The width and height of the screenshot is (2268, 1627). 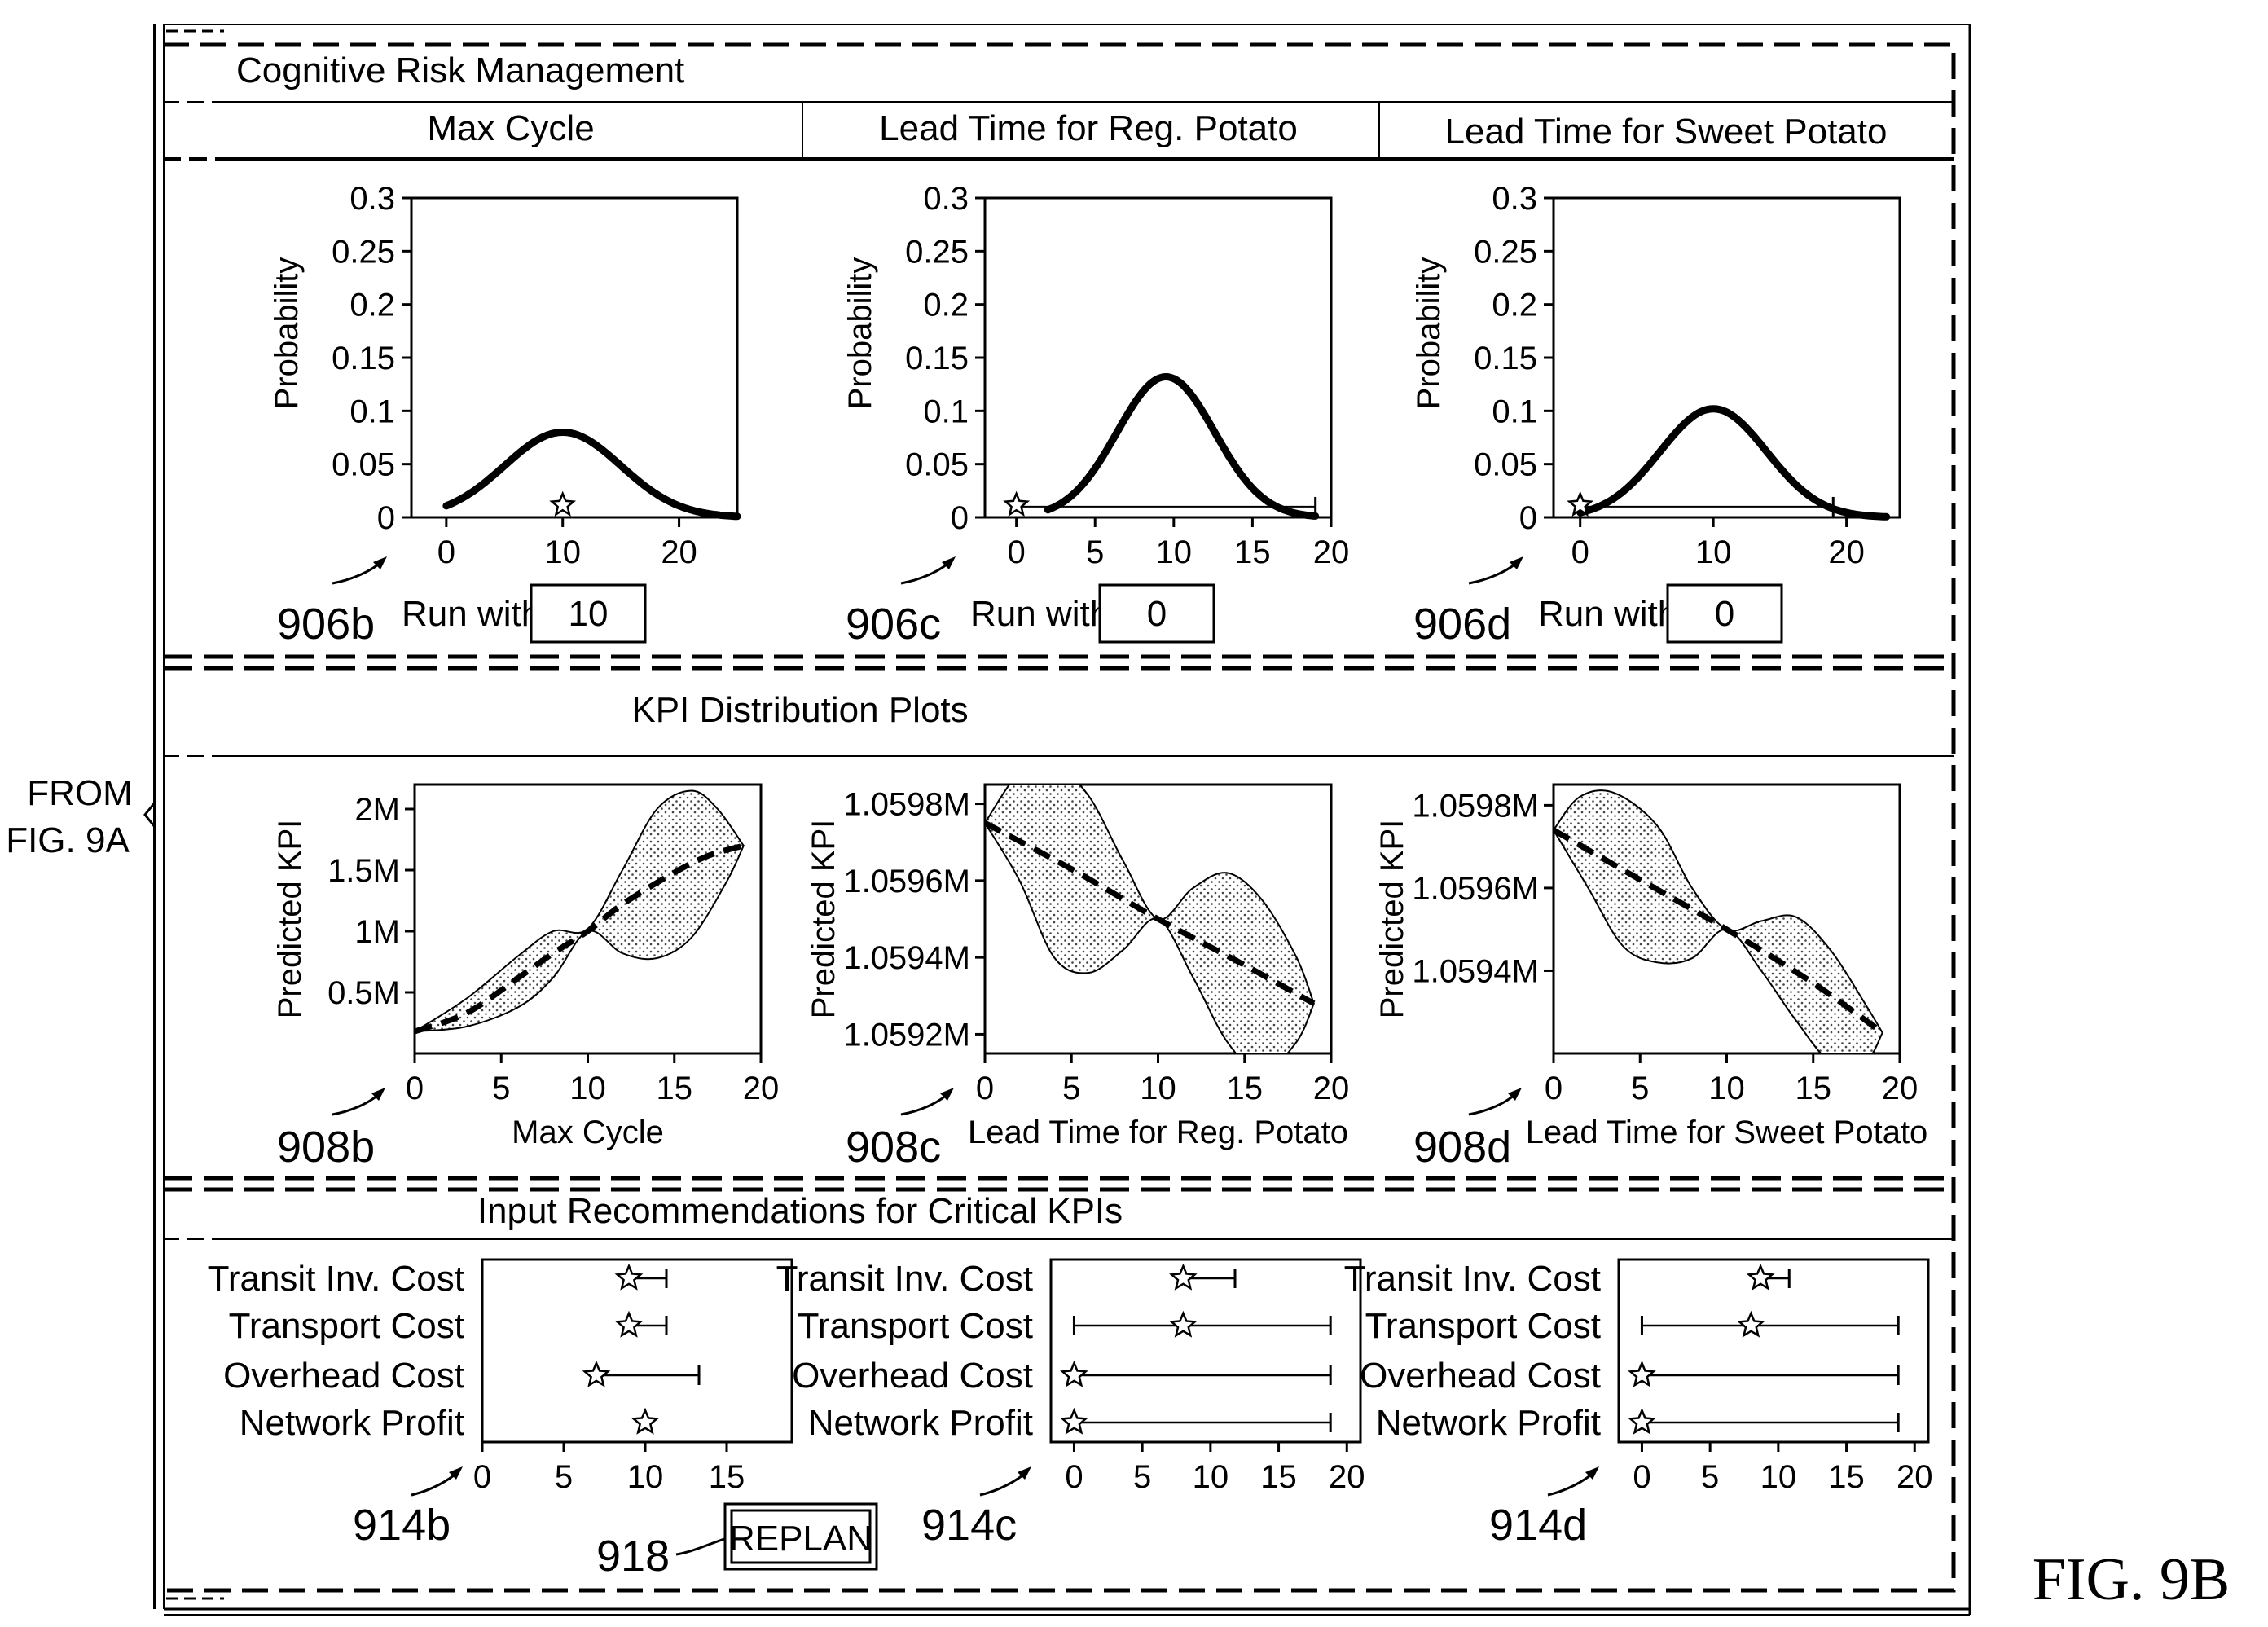 I want to click on recommendations-section-title: Input Recommendations for Critical KPIs, so click(x=800, y=1211).